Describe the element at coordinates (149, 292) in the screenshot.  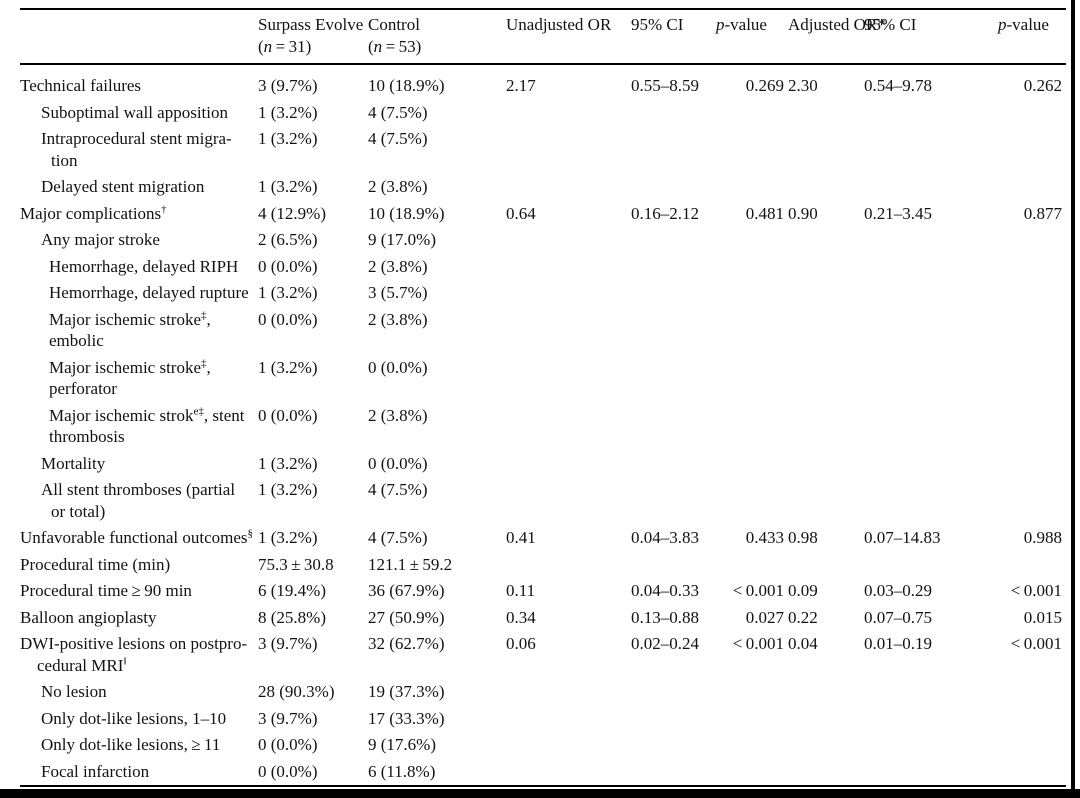
I see `row-label: Hemorrhage, delayed rupture` at that location.